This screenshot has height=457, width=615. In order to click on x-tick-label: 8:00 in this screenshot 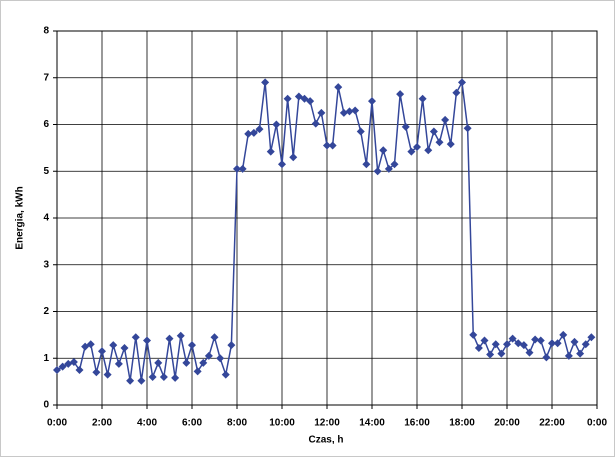, I will do `click(237, 423)`.